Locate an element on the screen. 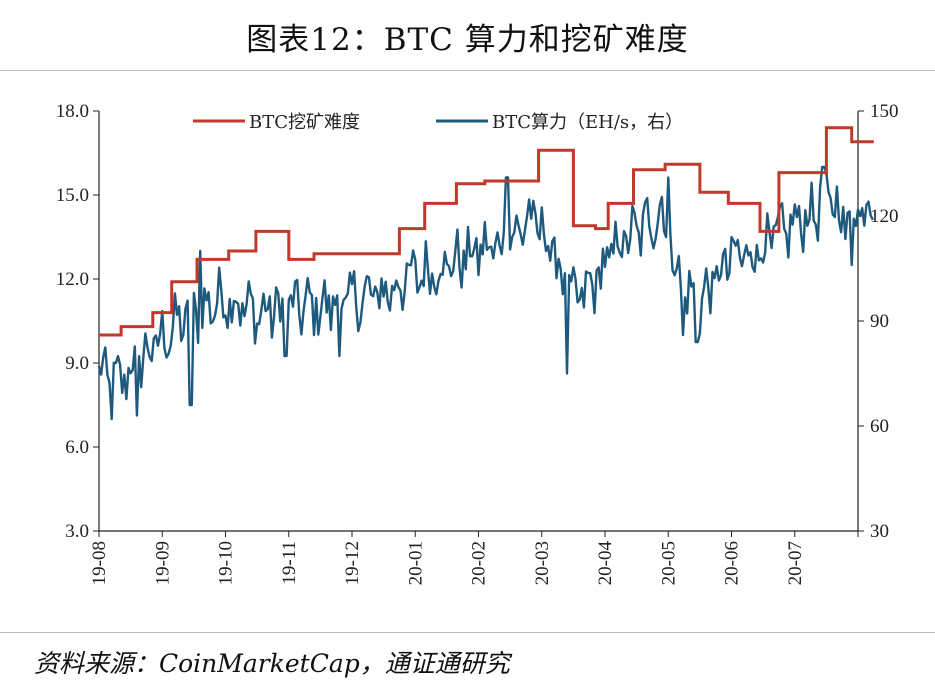 The height and width of the screenshot is (700, 935). y-left-tick-label: 12.0 is located at coordinates (72, 279).